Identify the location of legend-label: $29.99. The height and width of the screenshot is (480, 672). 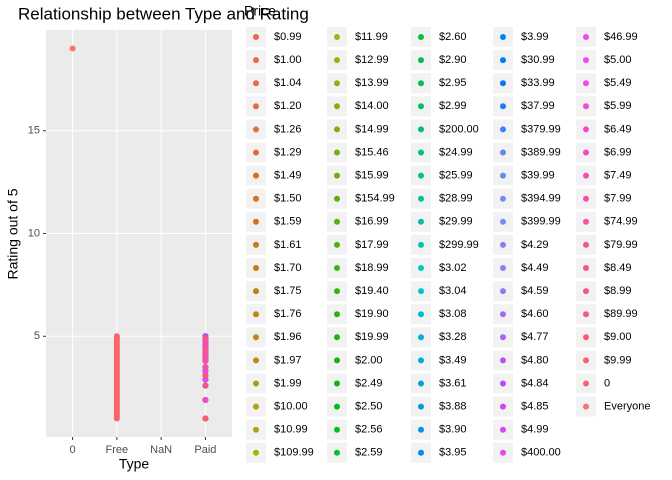
(456, 222).